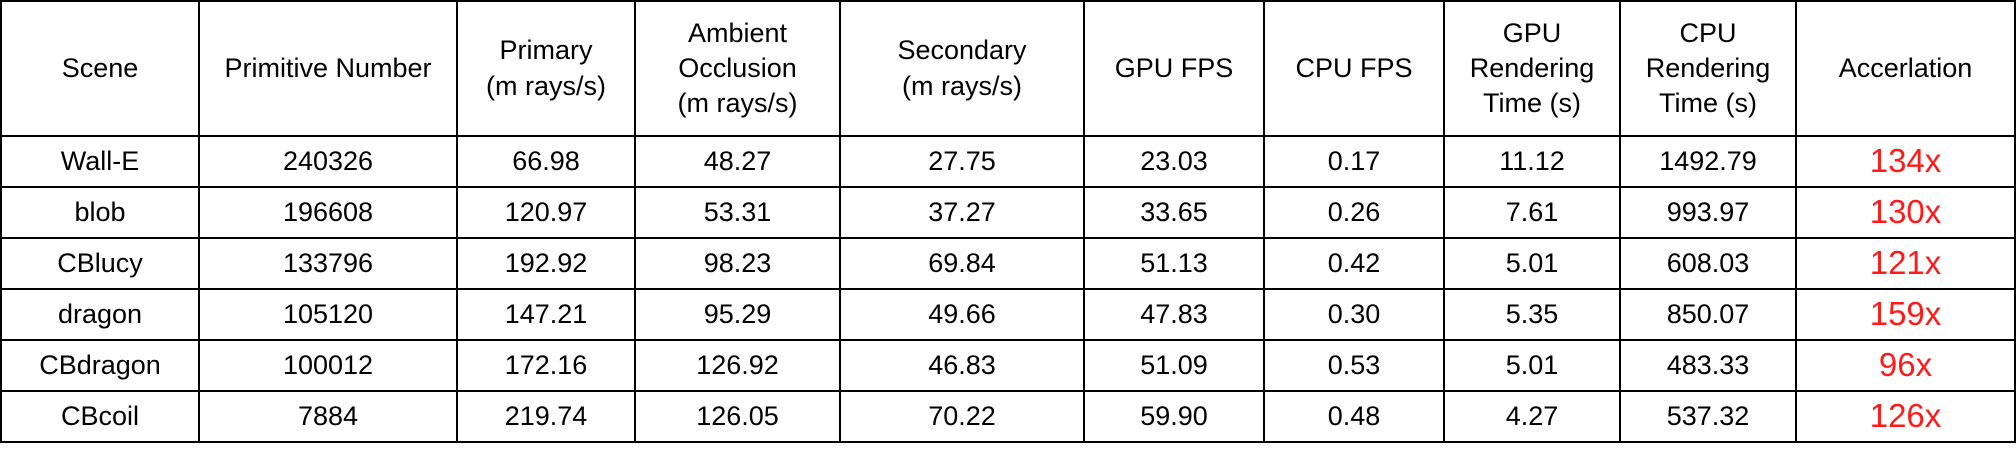  Describe the element at coordinates (546, 263) in the screenshot. I see `cell-primary: 192.92` at that location.